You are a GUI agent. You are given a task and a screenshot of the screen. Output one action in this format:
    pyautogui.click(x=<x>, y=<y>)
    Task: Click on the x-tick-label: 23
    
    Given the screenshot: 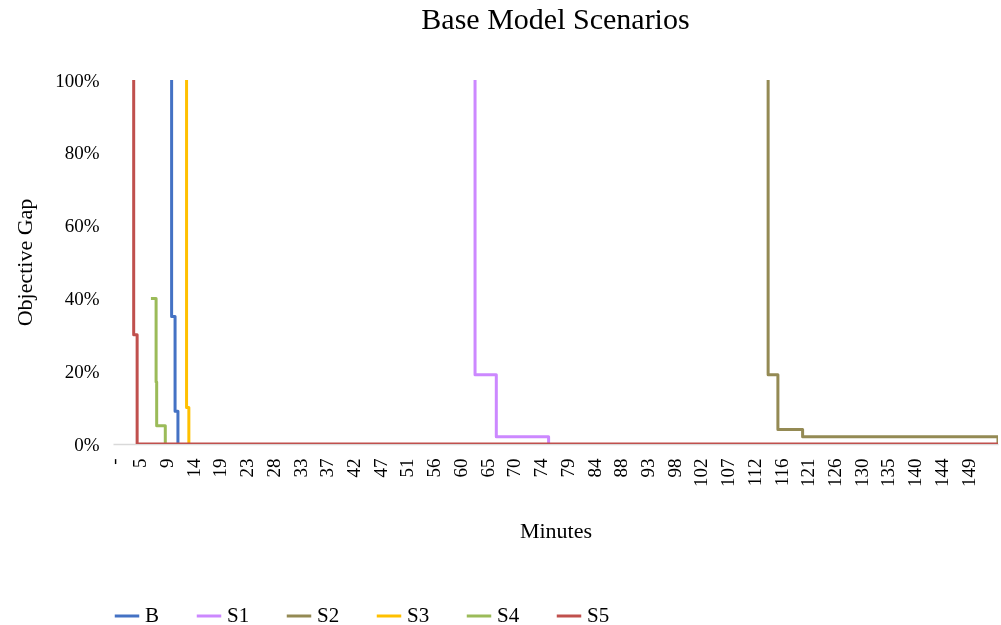 What is the action you would take?
    pyautogui.click(x=247, y=468)
    